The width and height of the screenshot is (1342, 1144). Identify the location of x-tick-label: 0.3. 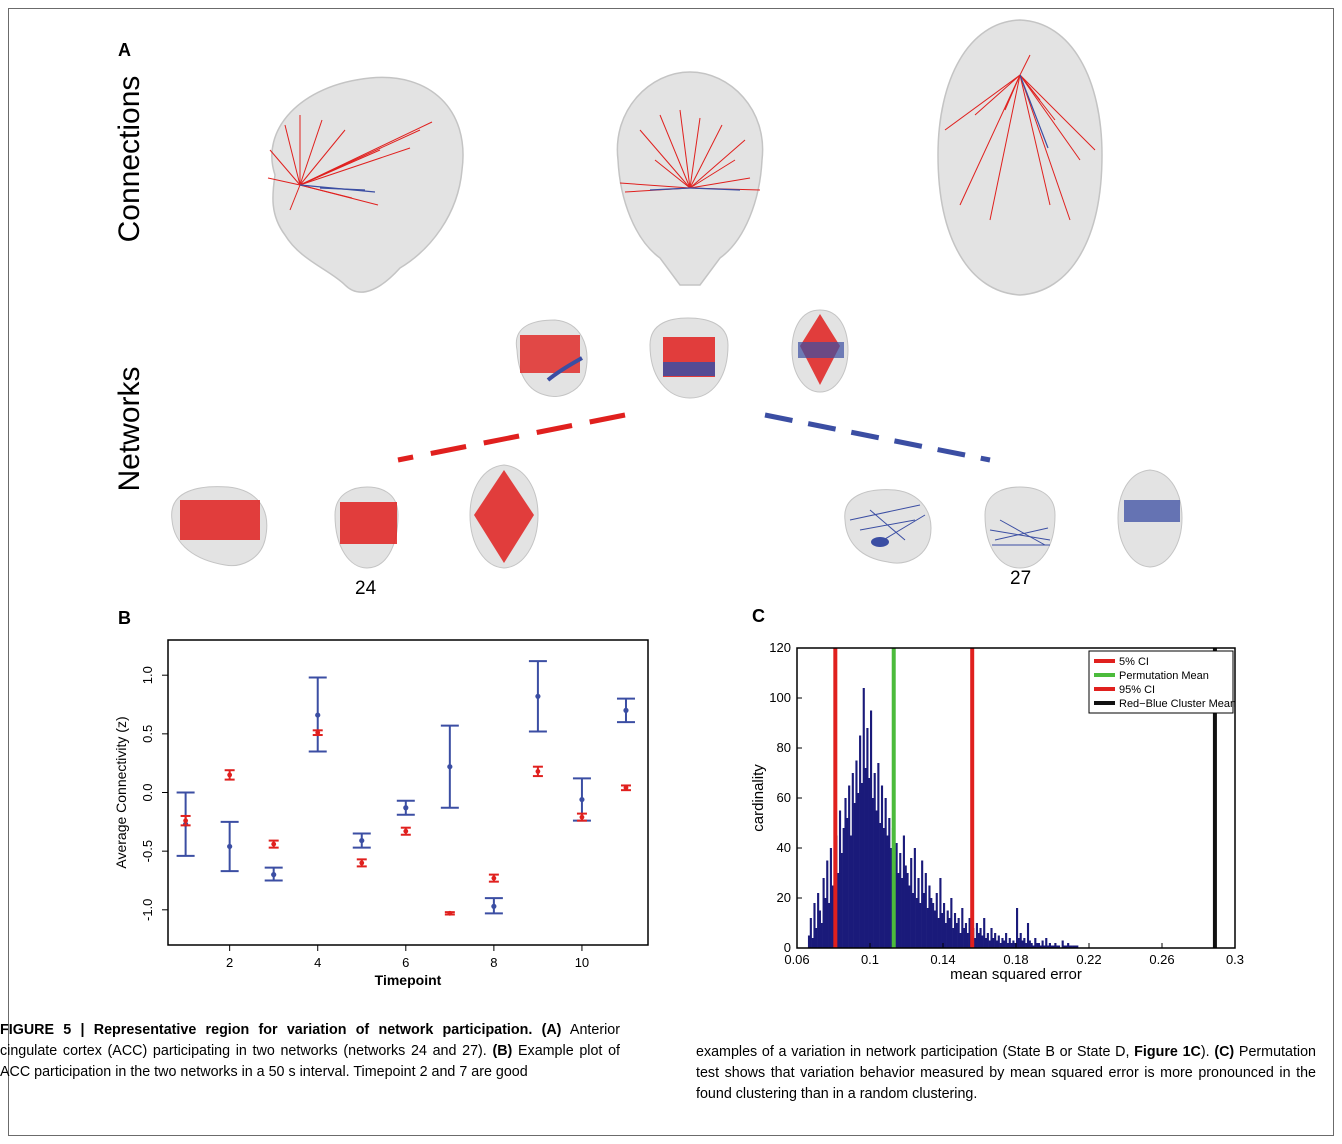
(1235, 959).